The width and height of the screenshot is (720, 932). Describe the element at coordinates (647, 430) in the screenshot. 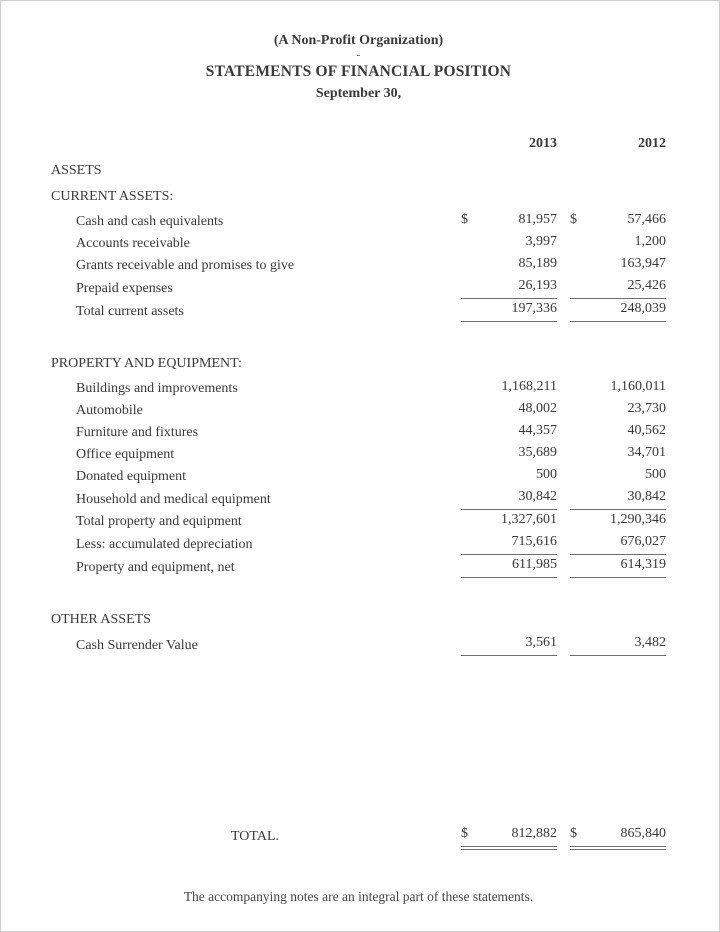

I see `amount-value: 40,562` at that location.